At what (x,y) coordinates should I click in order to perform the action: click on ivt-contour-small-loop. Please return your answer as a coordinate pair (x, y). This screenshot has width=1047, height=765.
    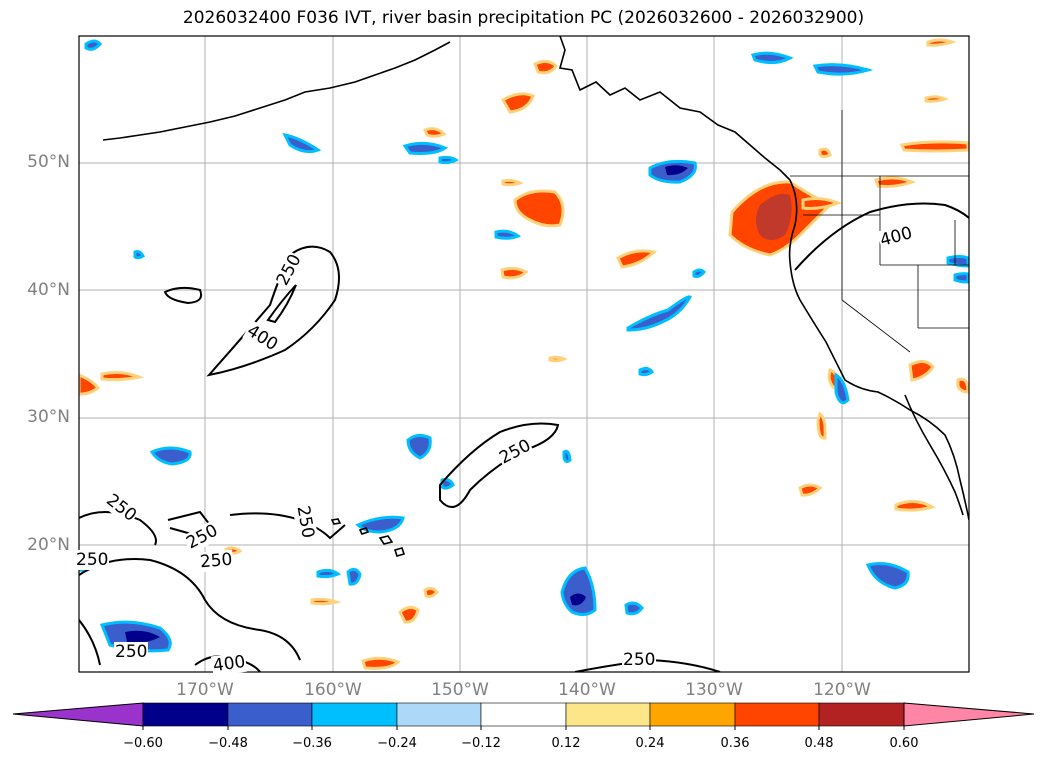
    Looking at the image, I should click on (183, 295).